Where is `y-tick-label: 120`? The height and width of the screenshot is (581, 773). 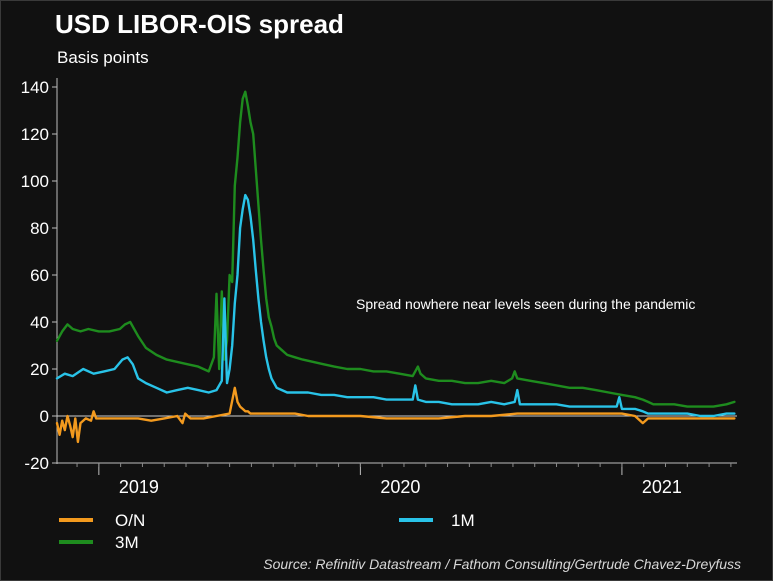 y-tick-label: 120 is located at coordinates (35, 134).